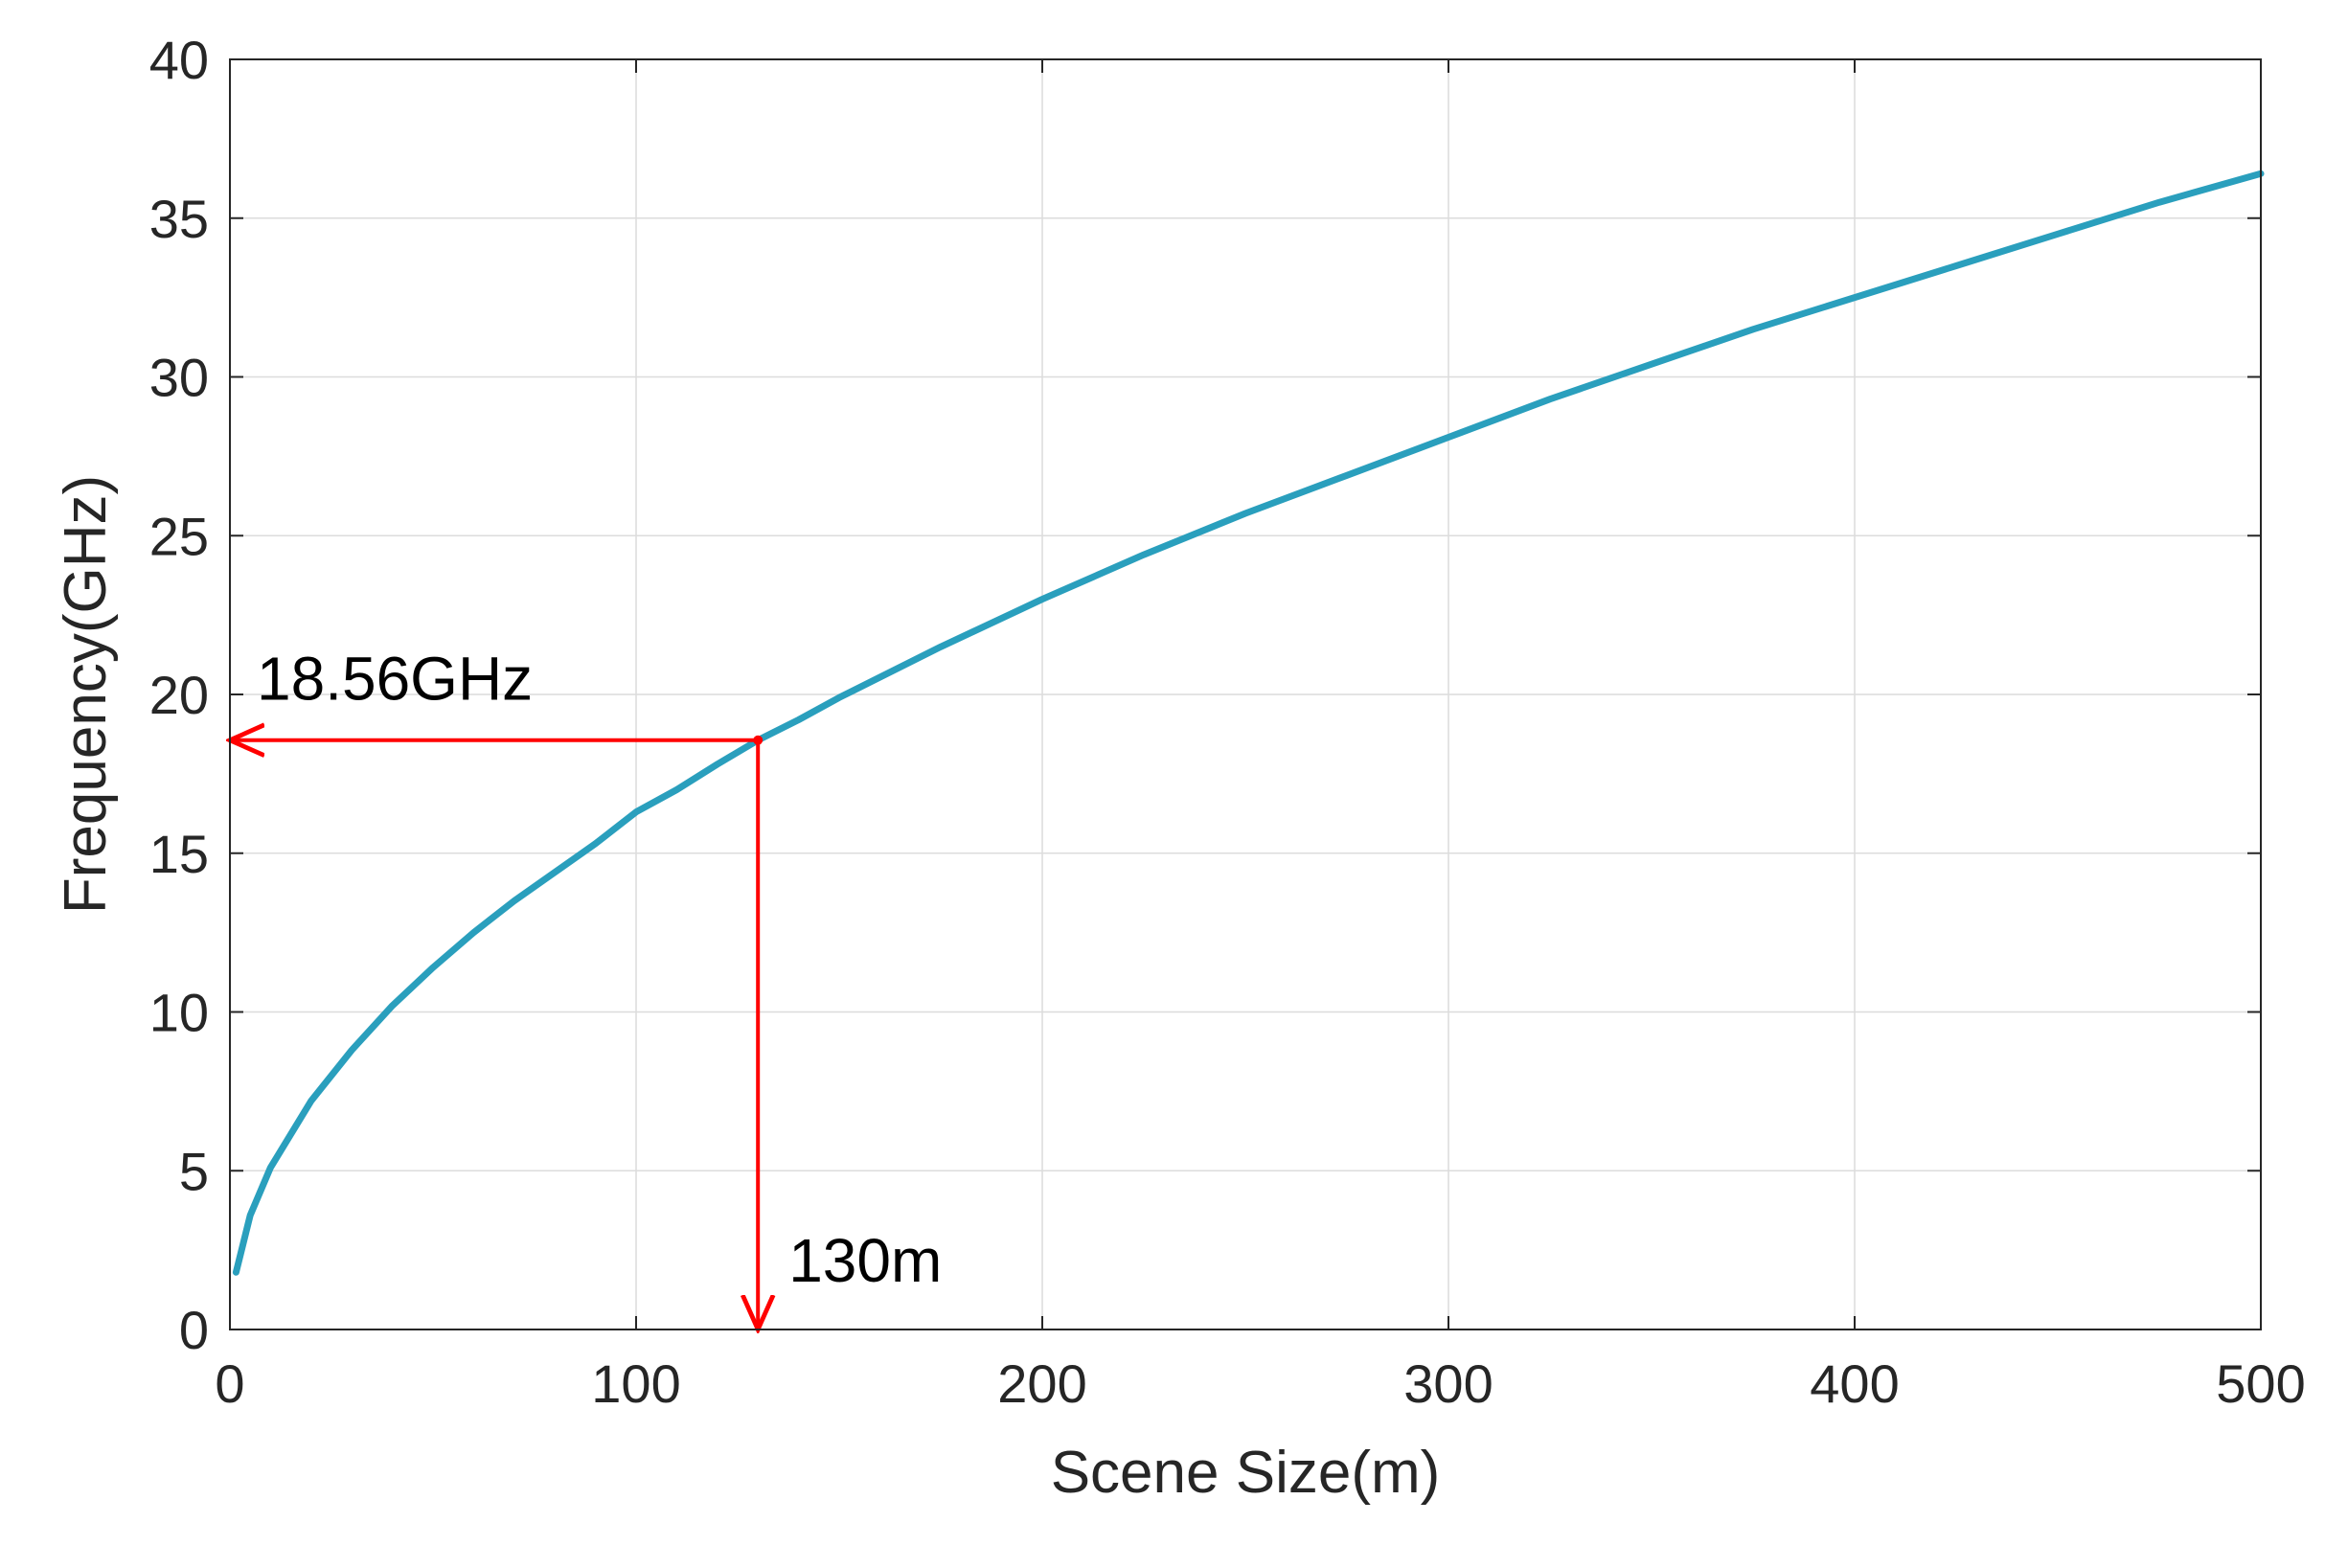  I want to click on y-tick-label: 15, so click(179, 854).